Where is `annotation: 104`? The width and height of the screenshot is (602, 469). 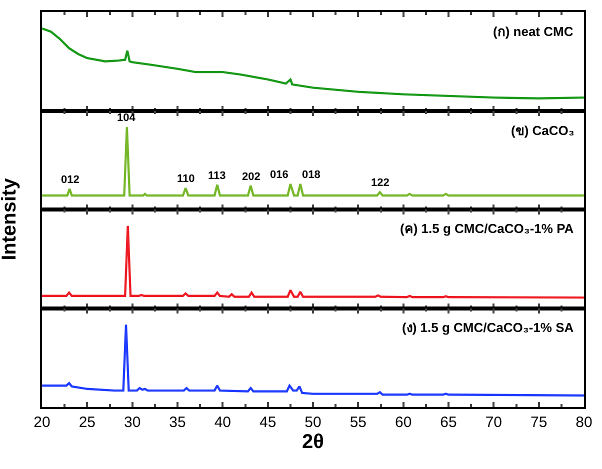
annotation: 104 is located at coordinates (126, 118).